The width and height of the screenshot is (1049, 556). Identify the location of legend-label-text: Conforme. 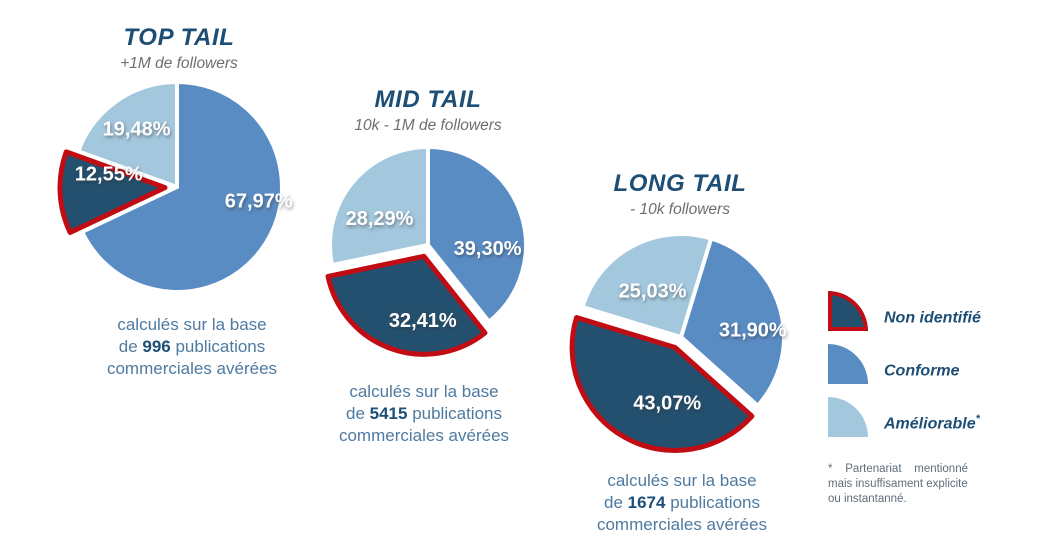
(922, 370).